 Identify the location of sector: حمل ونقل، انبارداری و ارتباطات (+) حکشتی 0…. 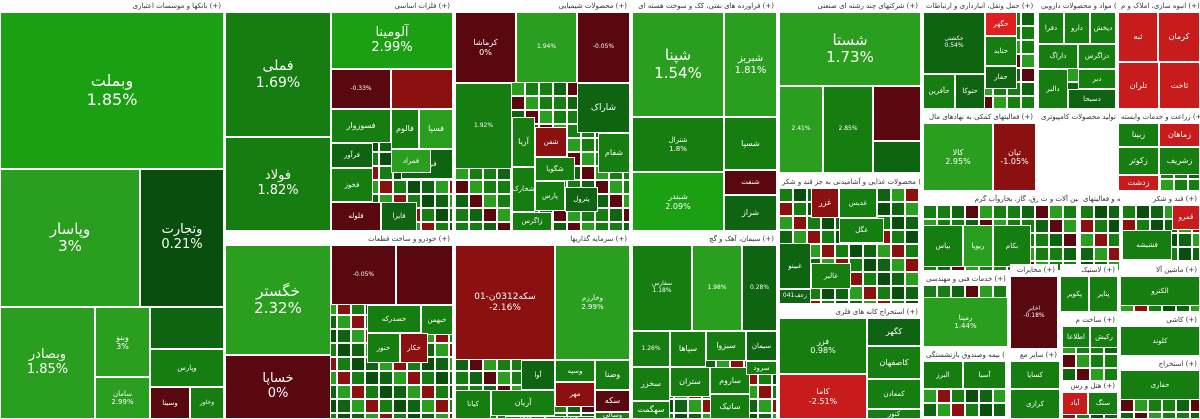
(979, 54).